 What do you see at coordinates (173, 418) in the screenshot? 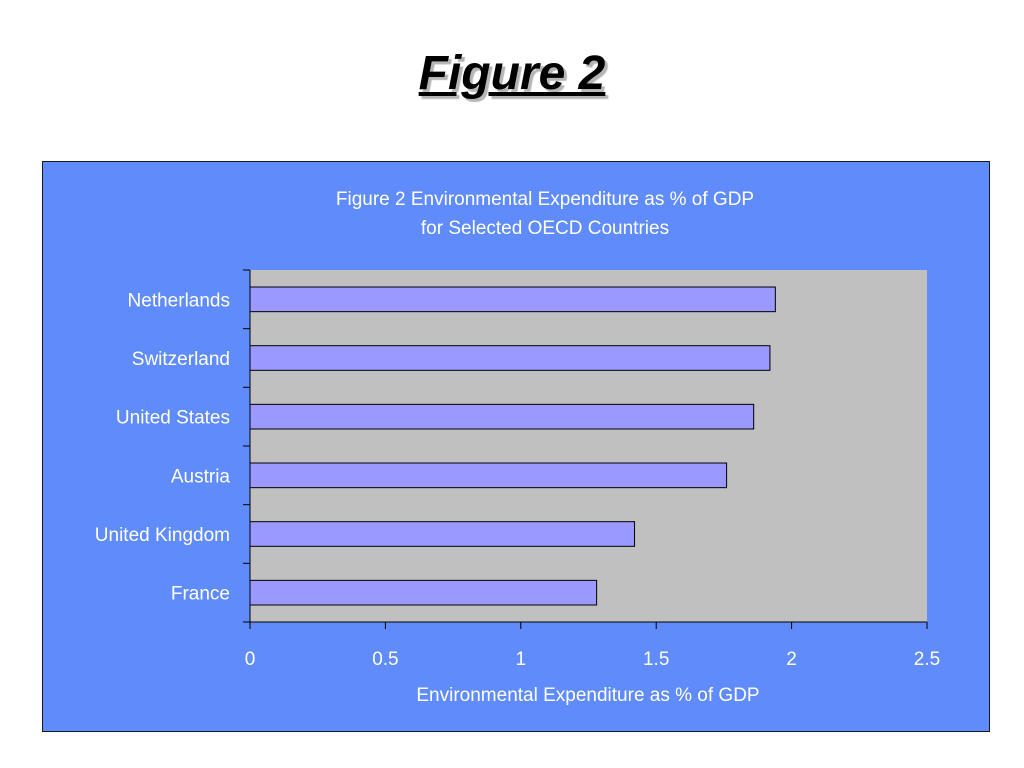
I see `category-label: United States` at bounding box center [173, 418].